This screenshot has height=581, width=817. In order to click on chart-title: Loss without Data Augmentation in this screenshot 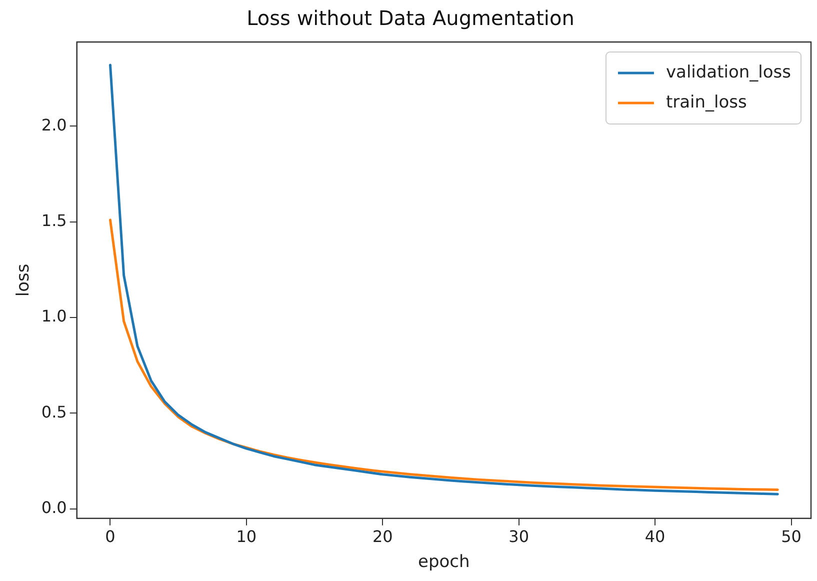, I will do `click(410, 18)`.